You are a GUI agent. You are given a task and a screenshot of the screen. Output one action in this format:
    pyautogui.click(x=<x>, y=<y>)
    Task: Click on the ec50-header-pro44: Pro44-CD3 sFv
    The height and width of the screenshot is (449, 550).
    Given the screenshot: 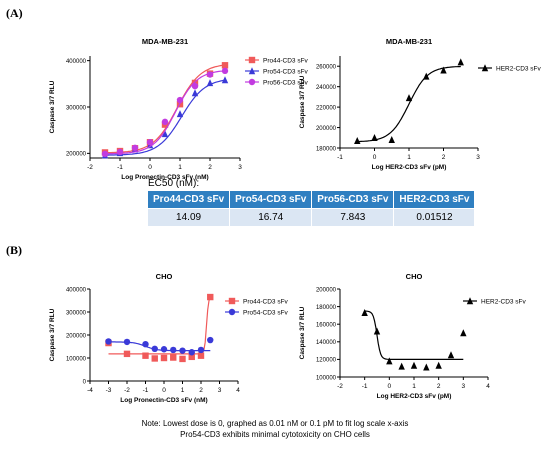 What is the action you would take?
    pyautogui.click(x=189, y=200)
    